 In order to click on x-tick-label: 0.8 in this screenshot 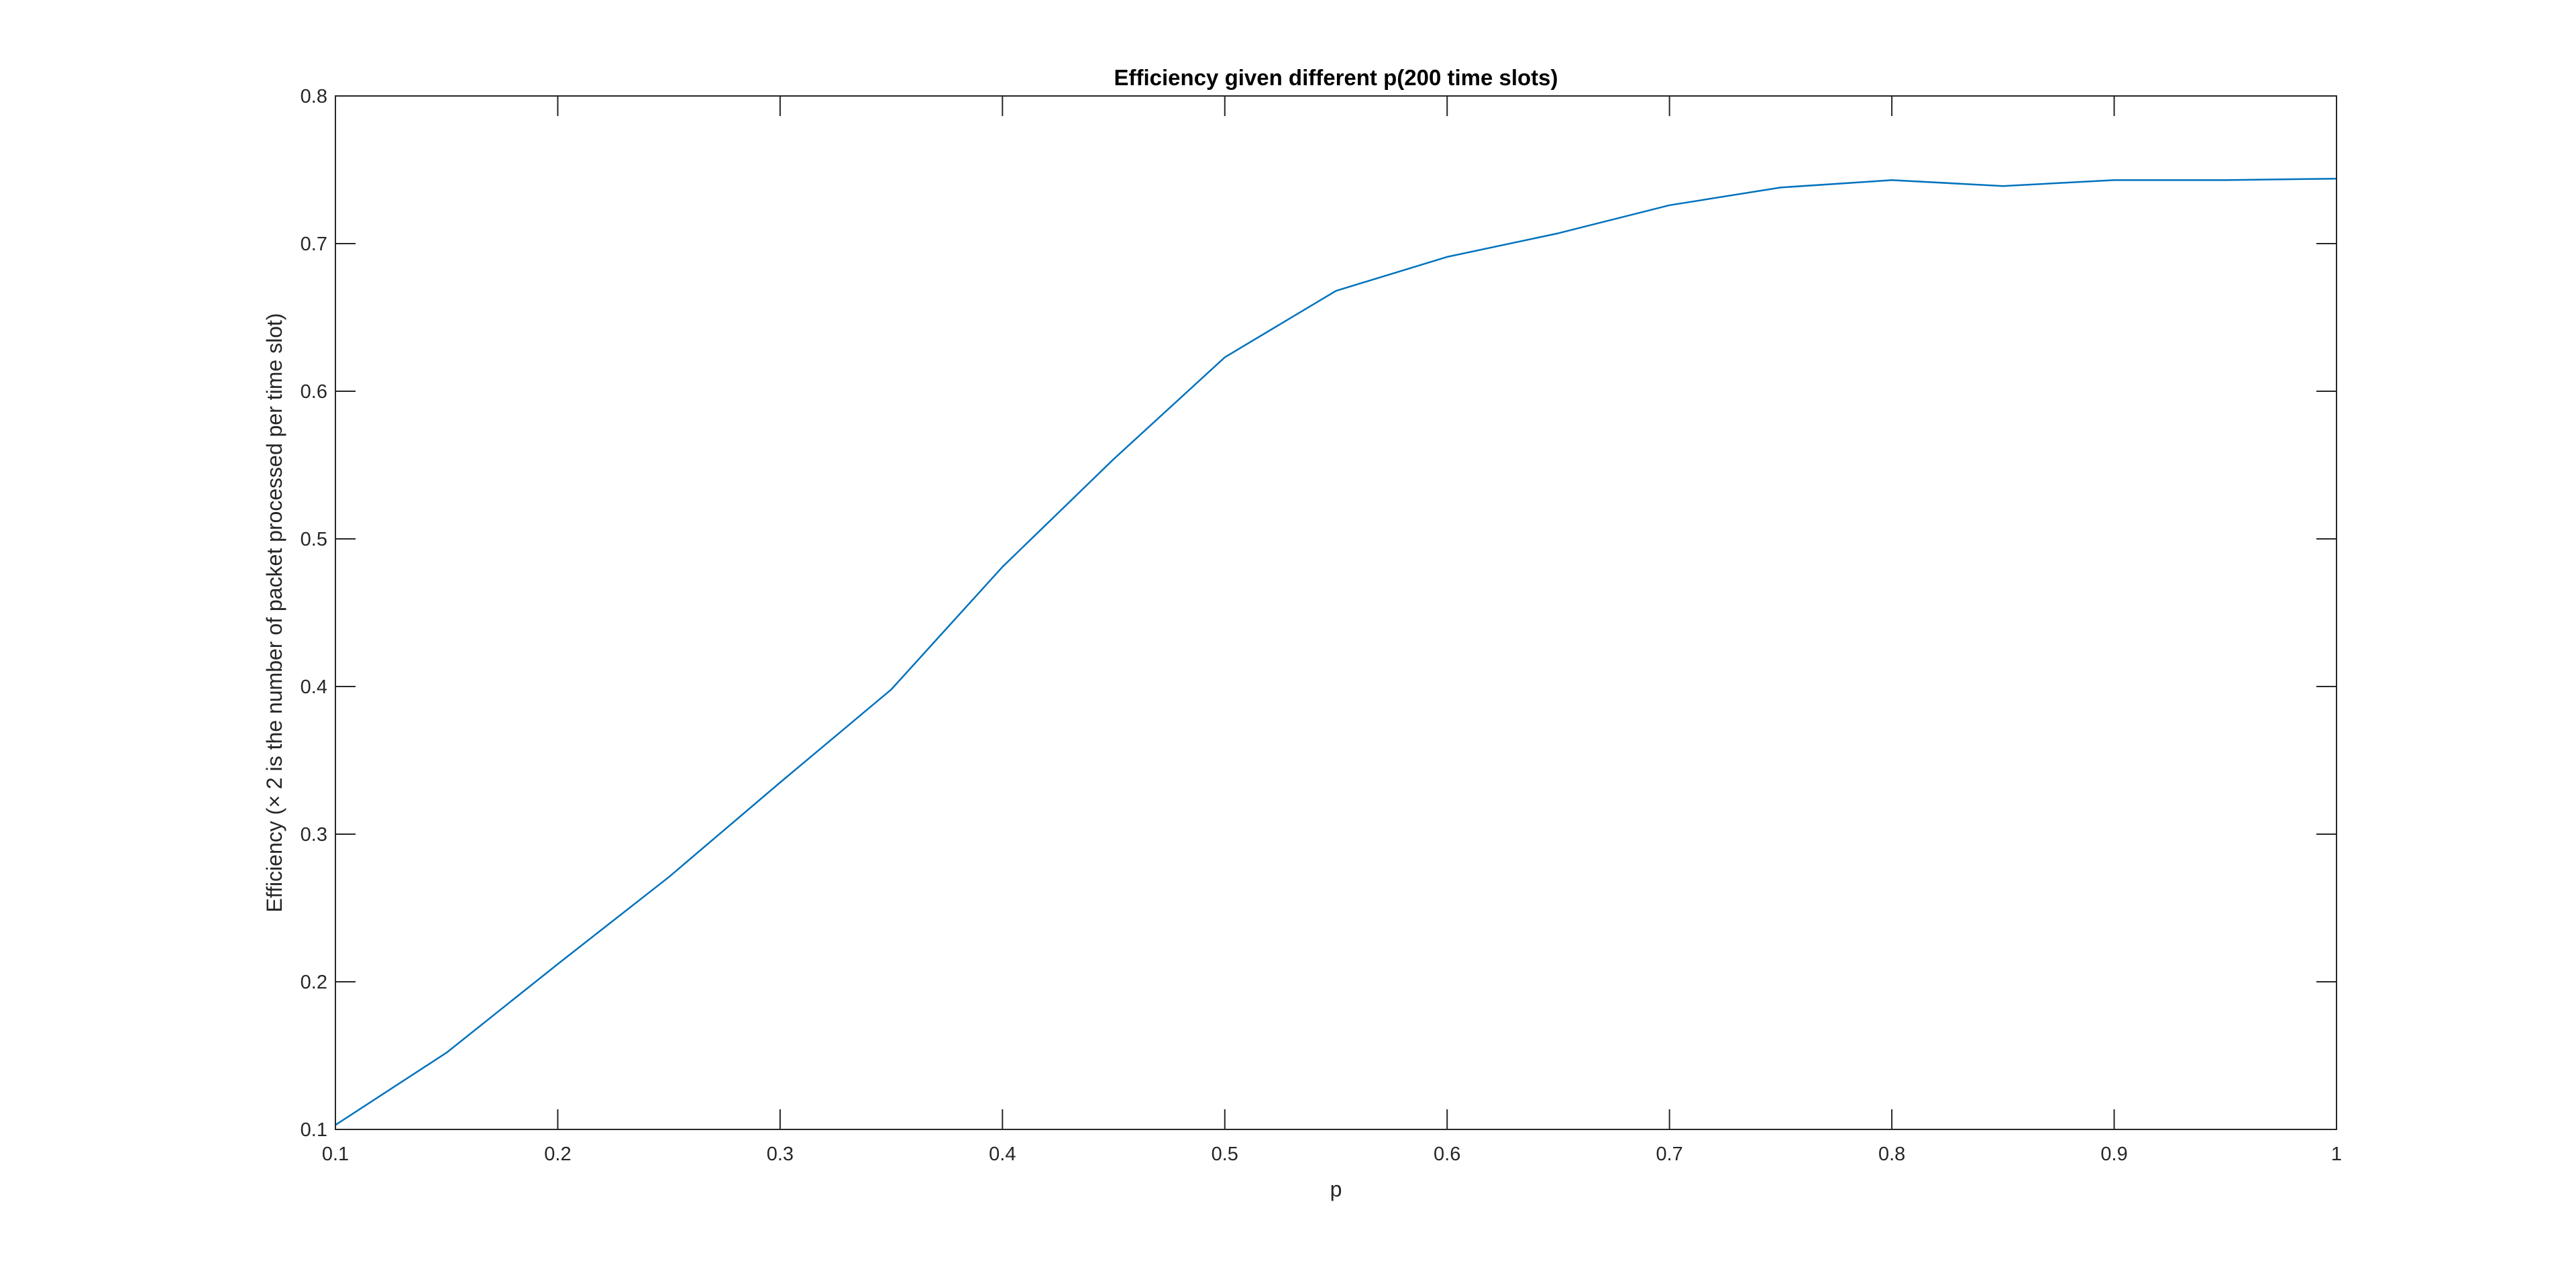, I will do `click(1891, 1154)`.